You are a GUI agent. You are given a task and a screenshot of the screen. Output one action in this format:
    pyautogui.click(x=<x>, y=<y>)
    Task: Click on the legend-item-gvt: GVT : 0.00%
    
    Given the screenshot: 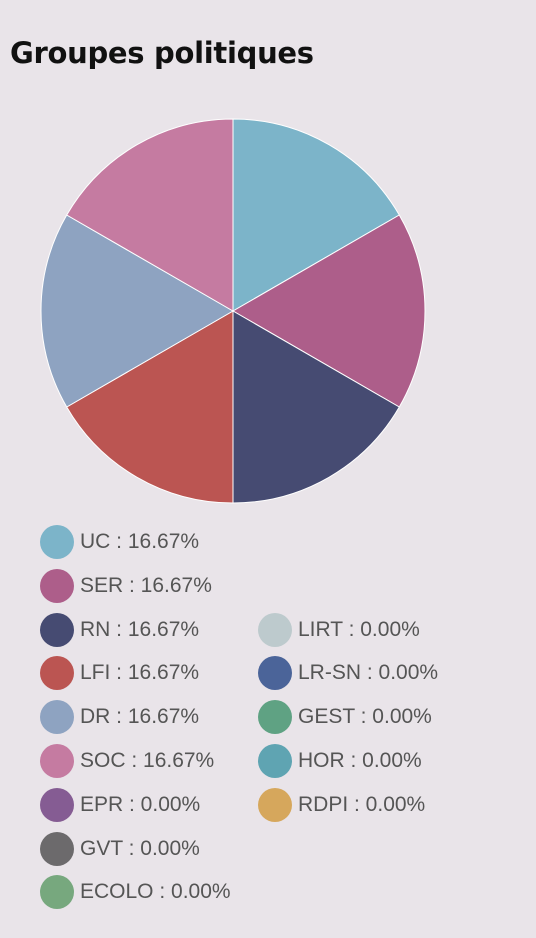 What is the action you would take?
    pyautogui.click(x=120, y=849)
    